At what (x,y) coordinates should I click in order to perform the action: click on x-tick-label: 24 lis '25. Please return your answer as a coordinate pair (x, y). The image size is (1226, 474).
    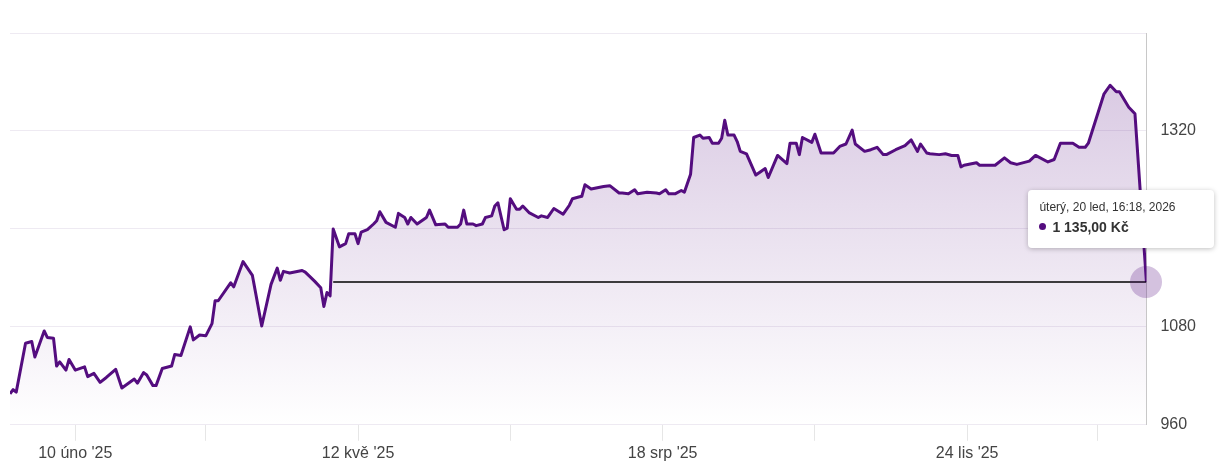
    Looking at the image, I should click on (967, 452).